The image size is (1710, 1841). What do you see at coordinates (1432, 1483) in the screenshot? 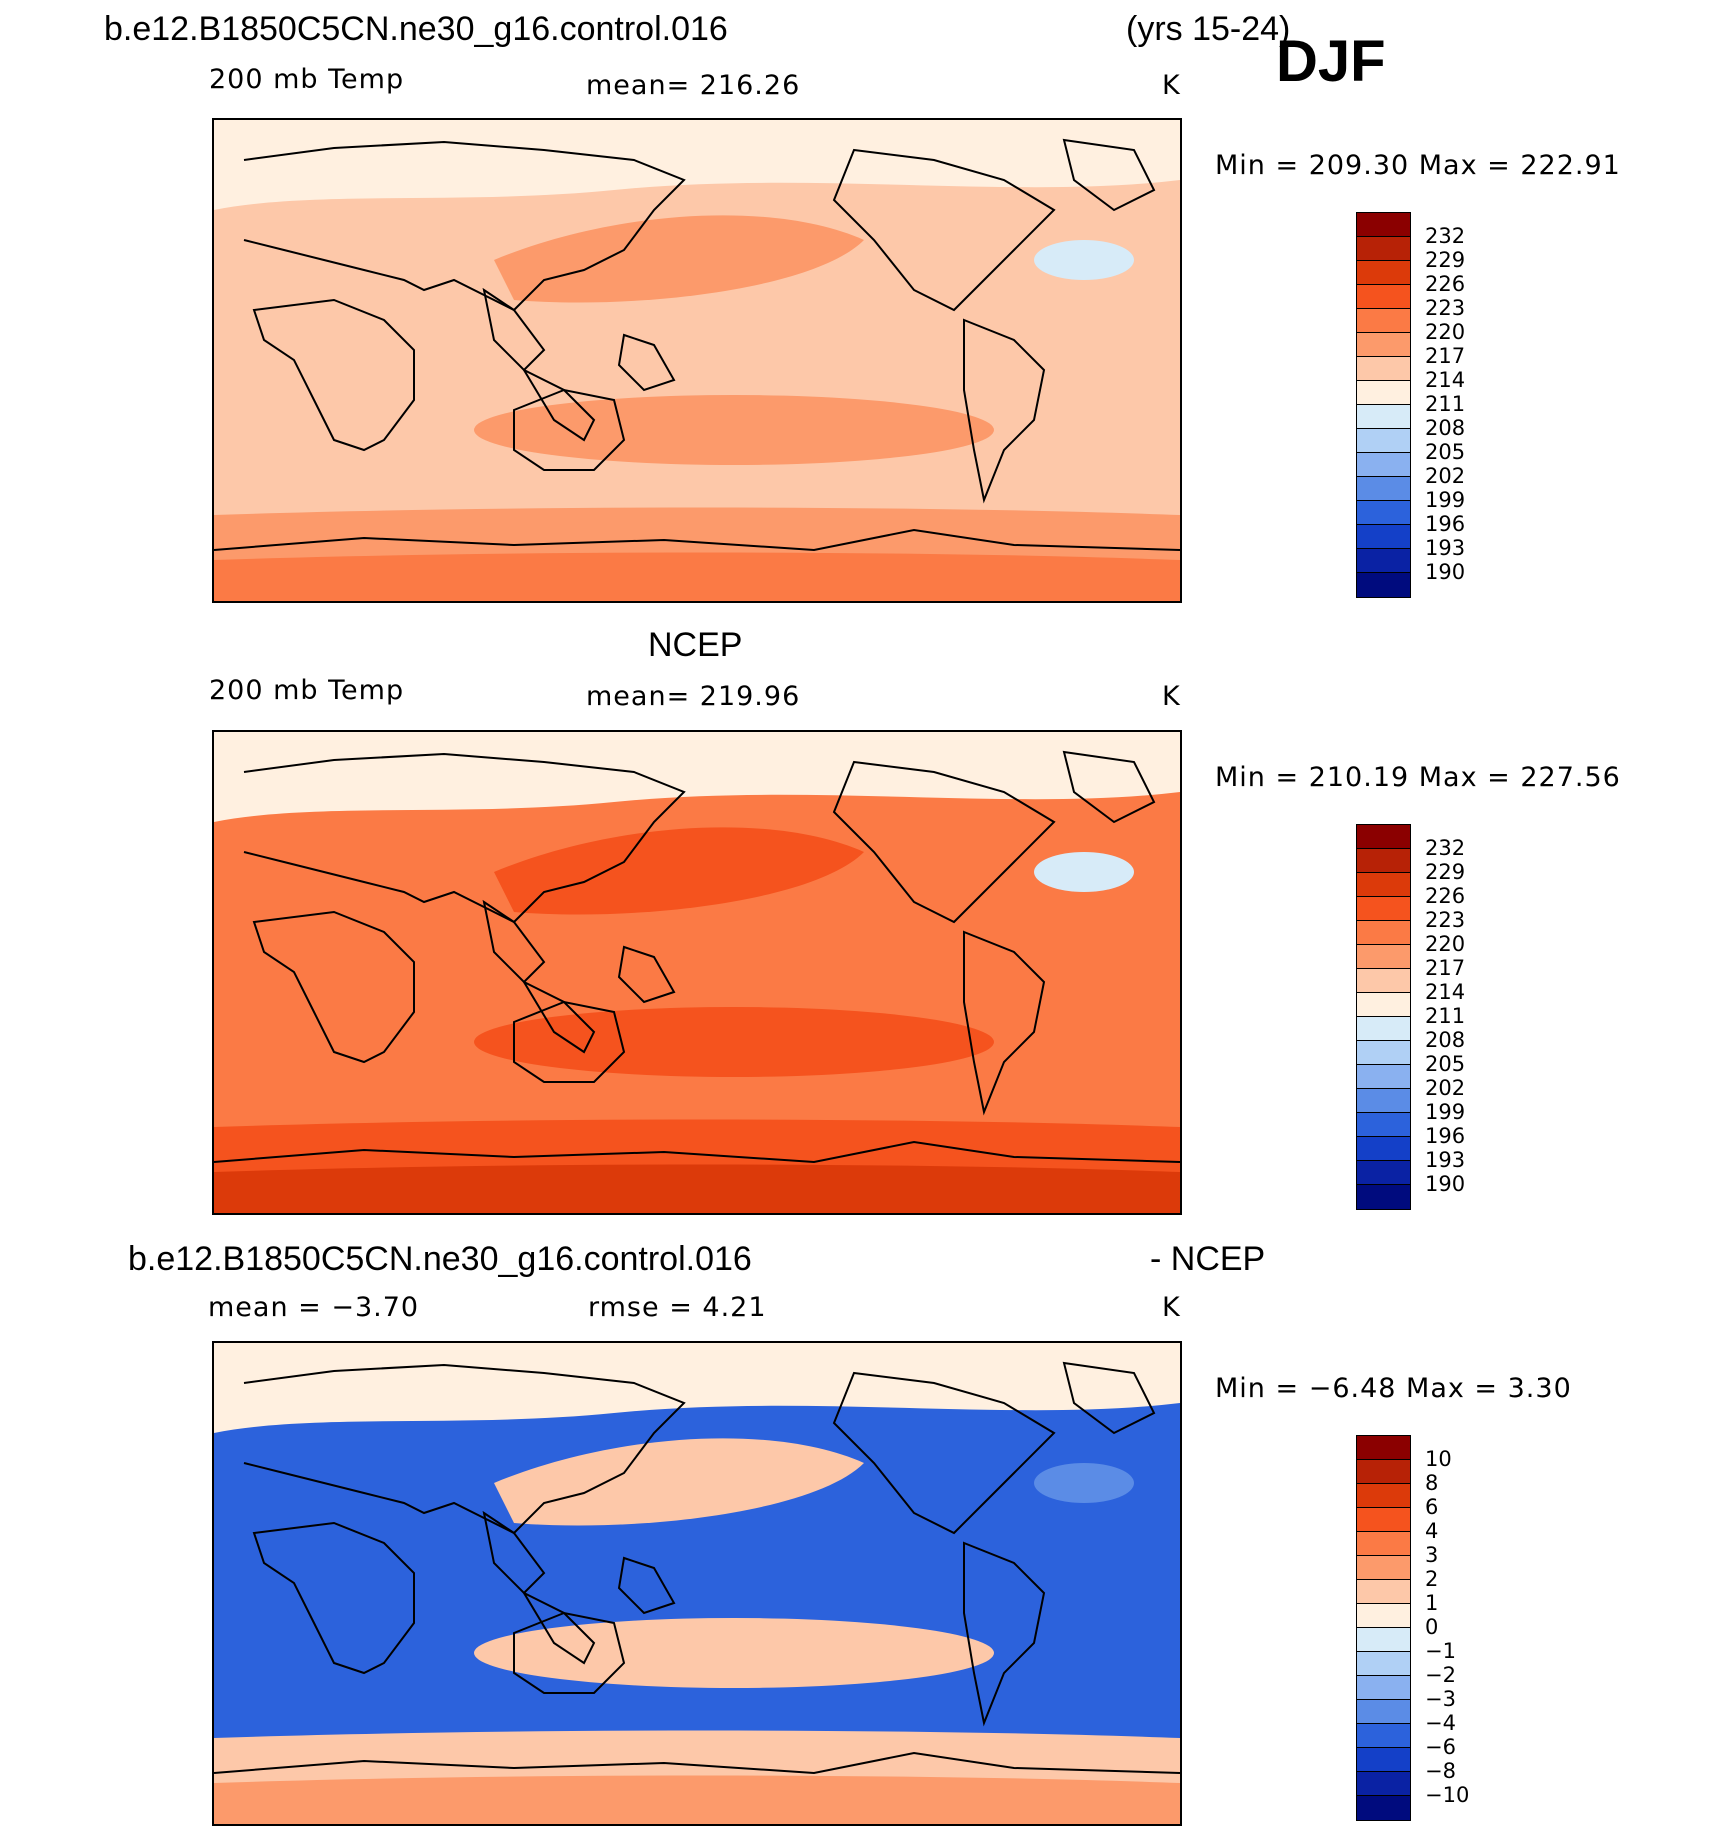
I see `colorbar-label: 8` at bounding box center [1432, 1483].